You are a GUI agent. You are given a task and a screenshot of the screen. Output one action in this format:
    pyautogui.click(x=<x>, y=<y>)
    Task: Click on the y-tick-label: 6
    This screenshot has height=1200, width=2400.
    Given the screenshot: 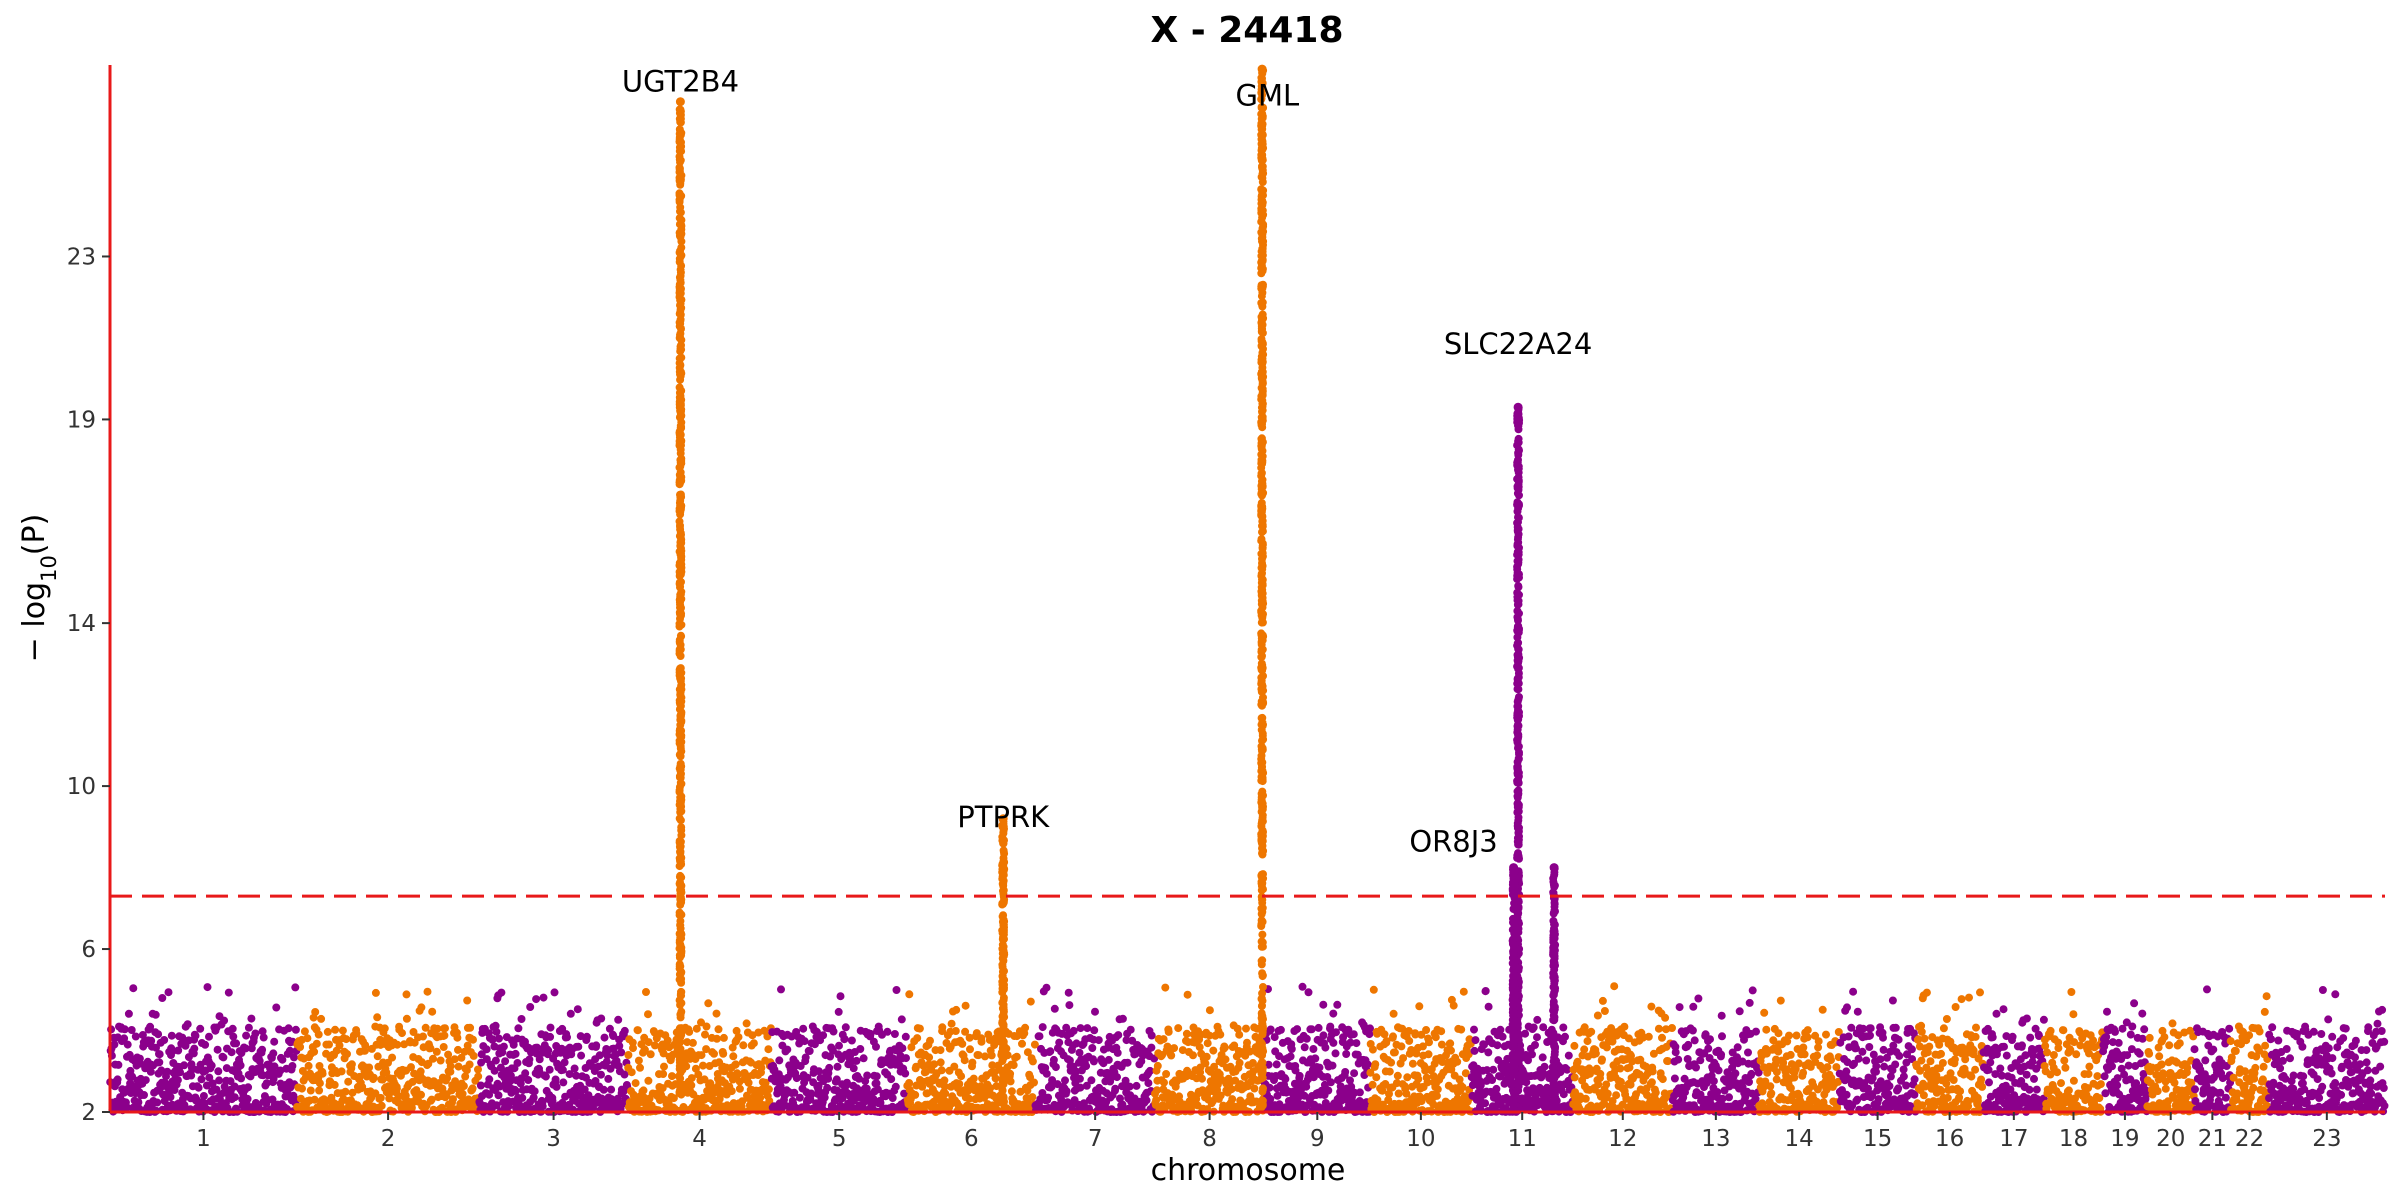 What is the action you would take?
    pyautogui.click(x=88, y=950)
    